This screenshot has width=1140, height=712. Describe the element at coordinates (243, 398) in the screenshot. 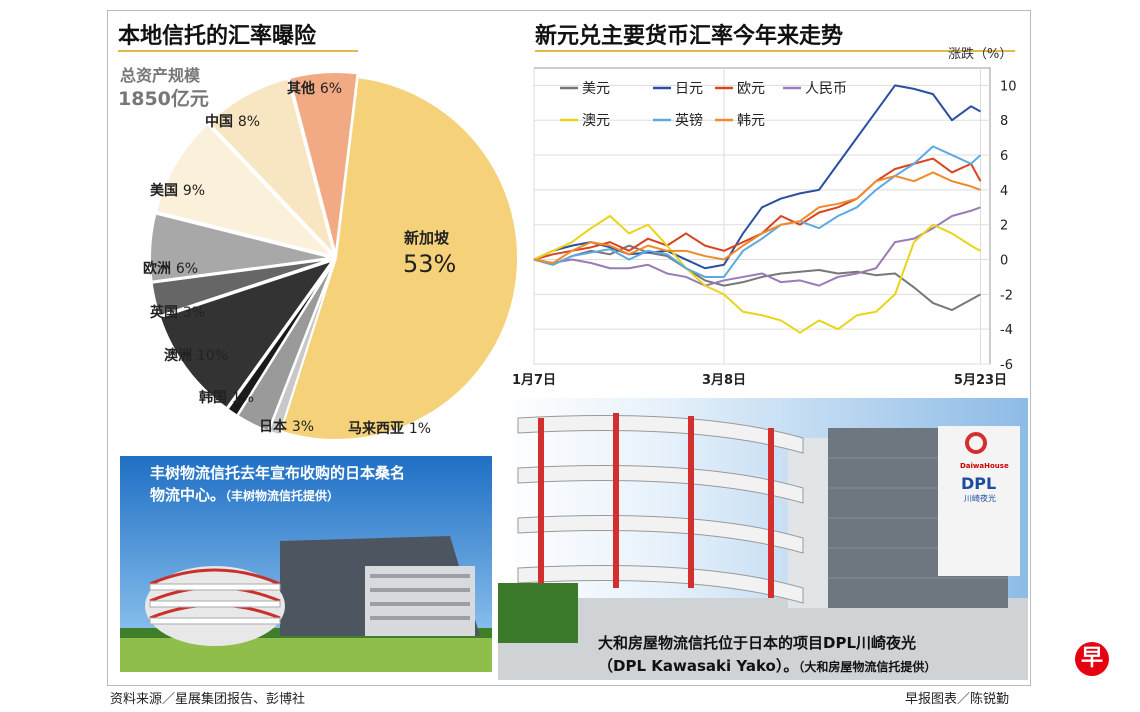

I see `pie-pct-korea: 1%` at that location.